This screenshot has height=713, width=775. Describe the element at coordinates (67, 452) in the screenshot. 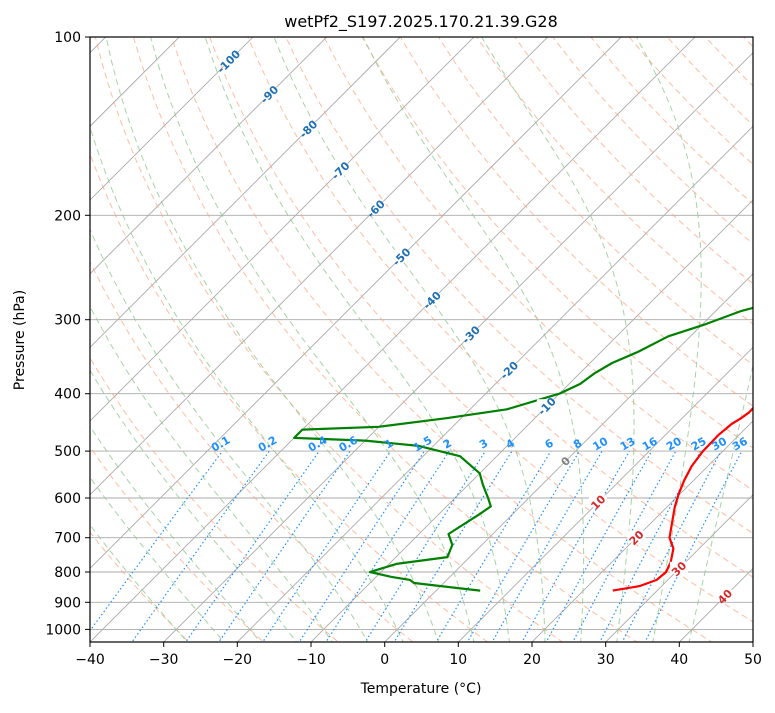

I see `y-tick-label: 500` at that location.